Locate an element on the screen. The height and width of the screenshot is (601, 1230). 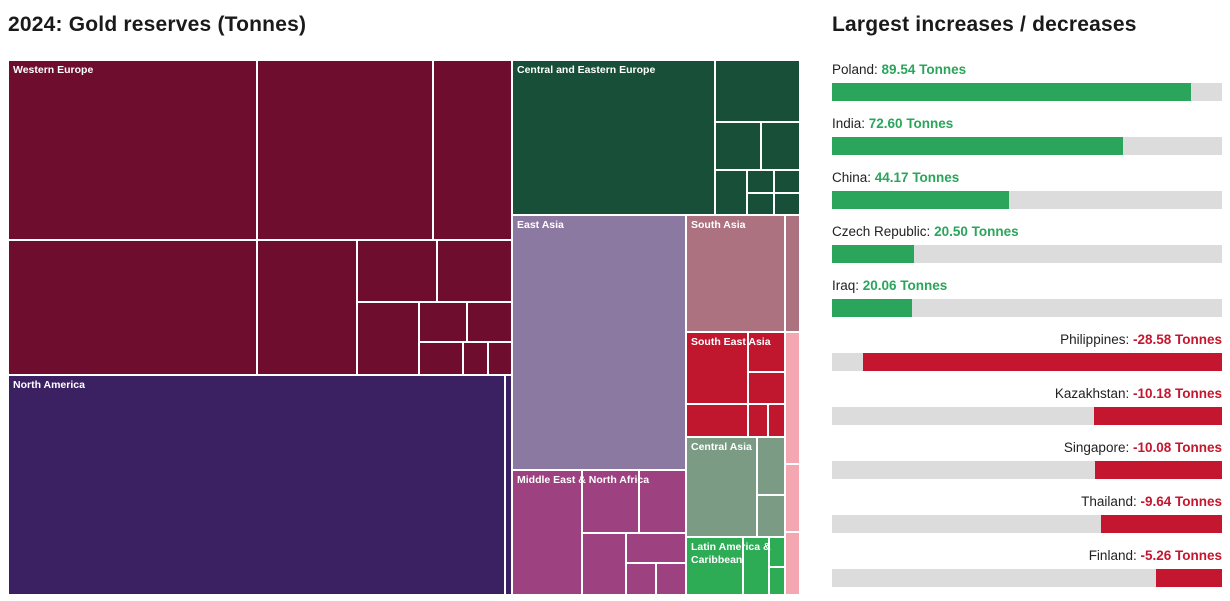
bars-title: Largest increases / decreases is located at coordinates (984, 24).